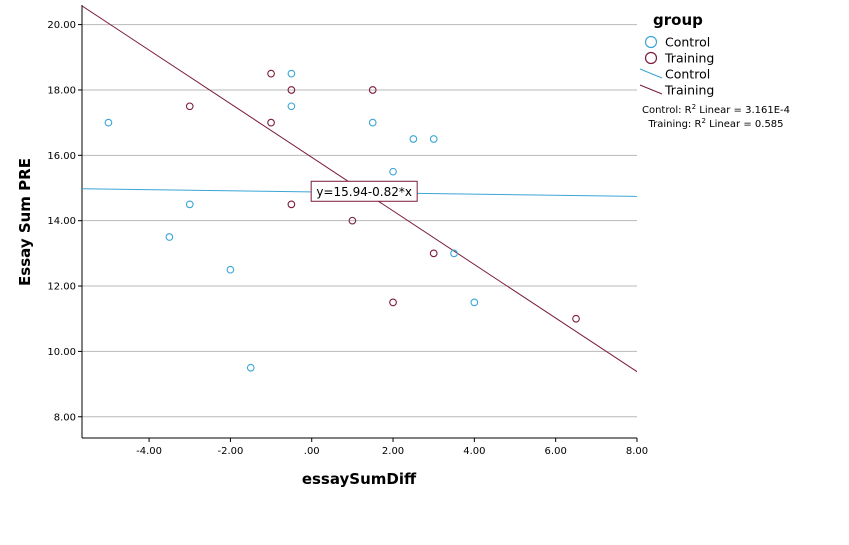 The height and width of the screenshot is (545, 849). Describe the element at coordinates (715, 123) in the screenshot. I see `r2-annotation: Training: R2 Linear = 0.585` at that location.